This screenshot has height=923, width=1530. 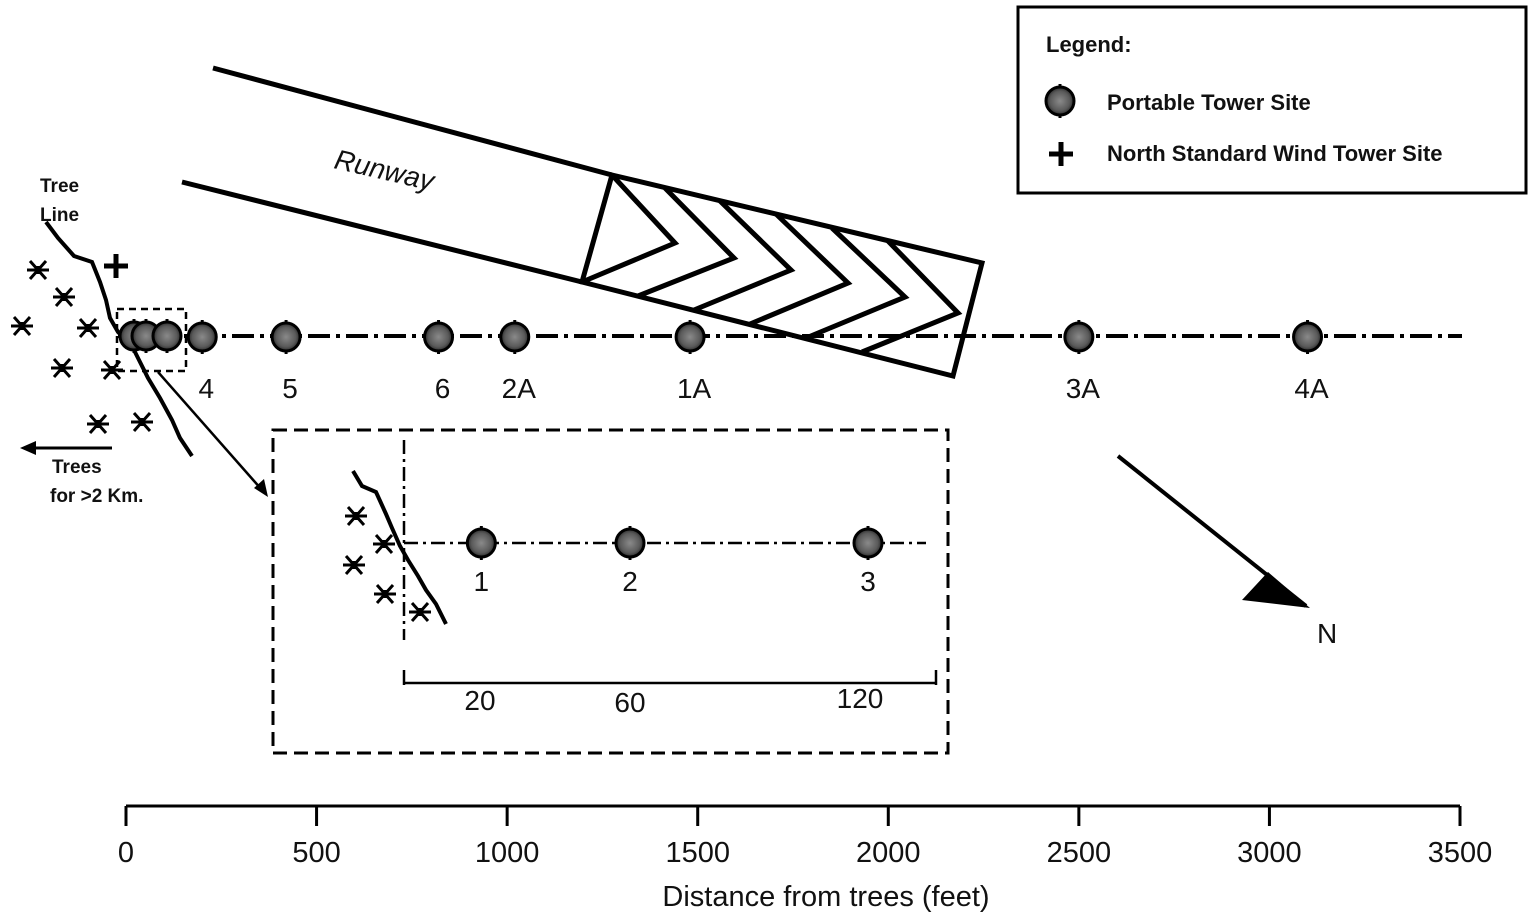 I want to click on tree-line-label-1: Tree, so click(x=59, y=186).